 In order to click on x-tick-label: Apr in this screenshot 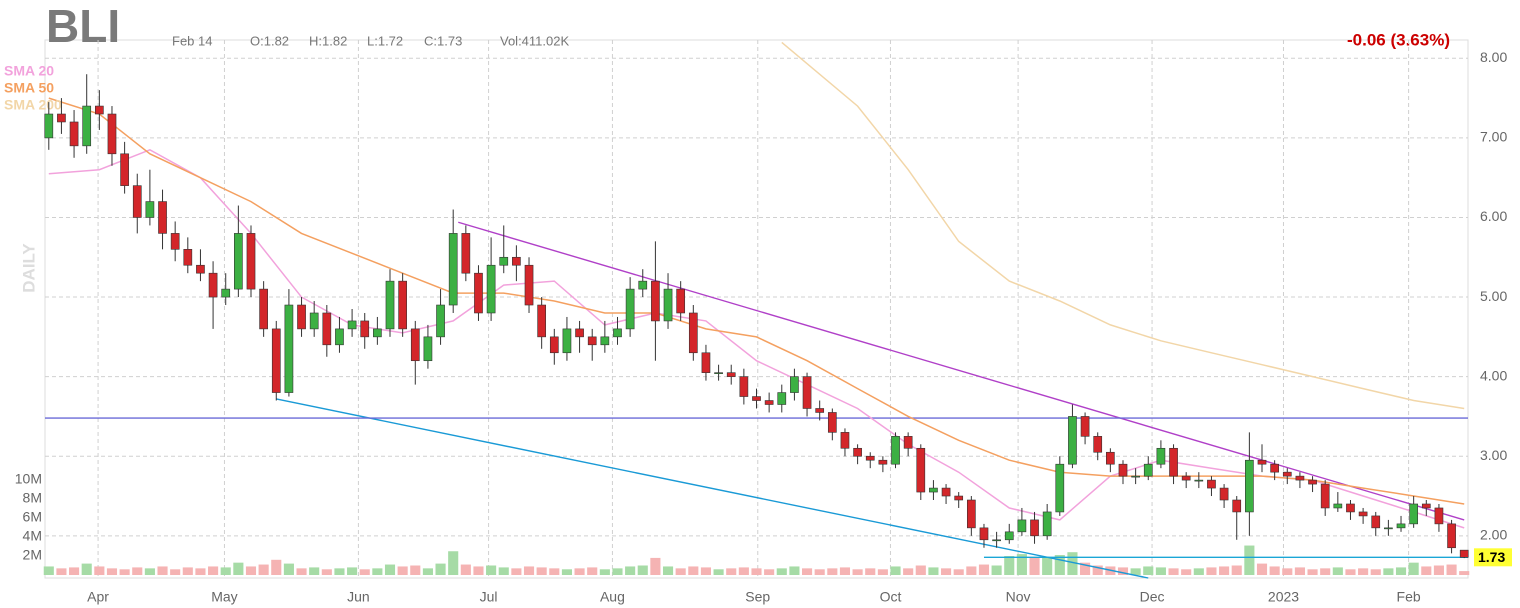, I will do `click(98, 597)`.